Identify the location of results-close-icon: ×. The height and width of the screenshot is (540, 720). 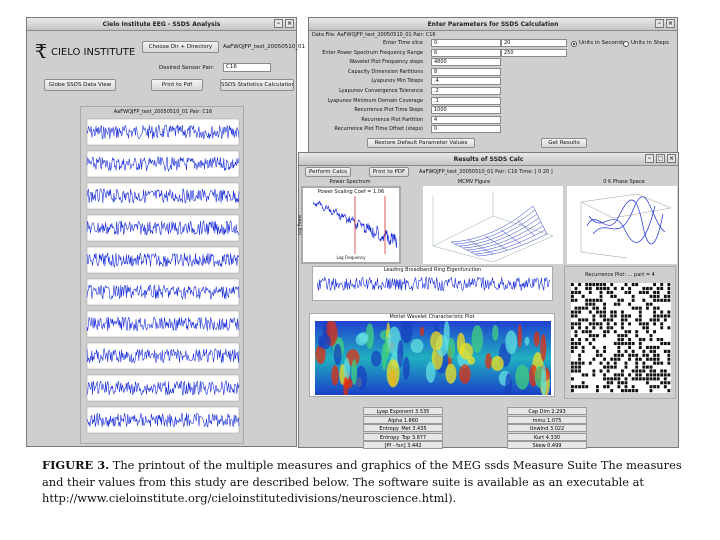
(671, 158).